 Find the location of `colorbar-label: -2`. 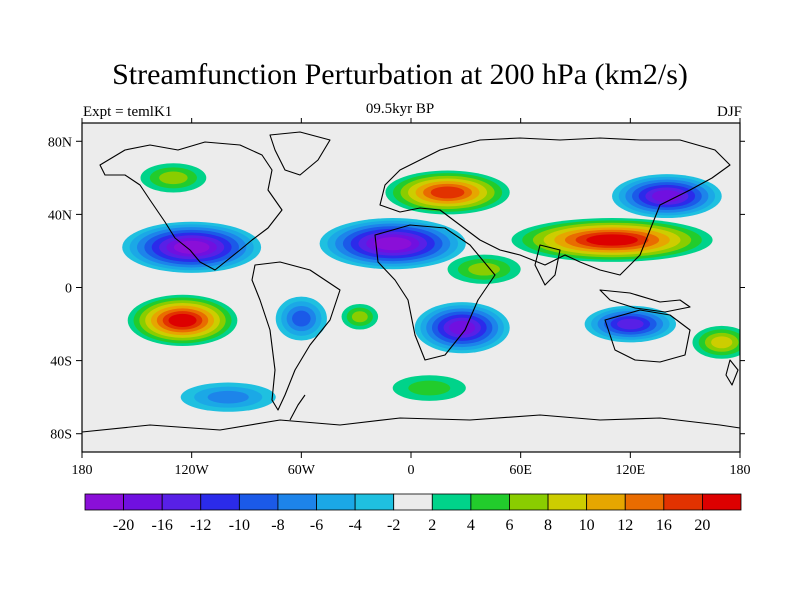

colorbar-label: -2 is located at coordinates (393, 525).